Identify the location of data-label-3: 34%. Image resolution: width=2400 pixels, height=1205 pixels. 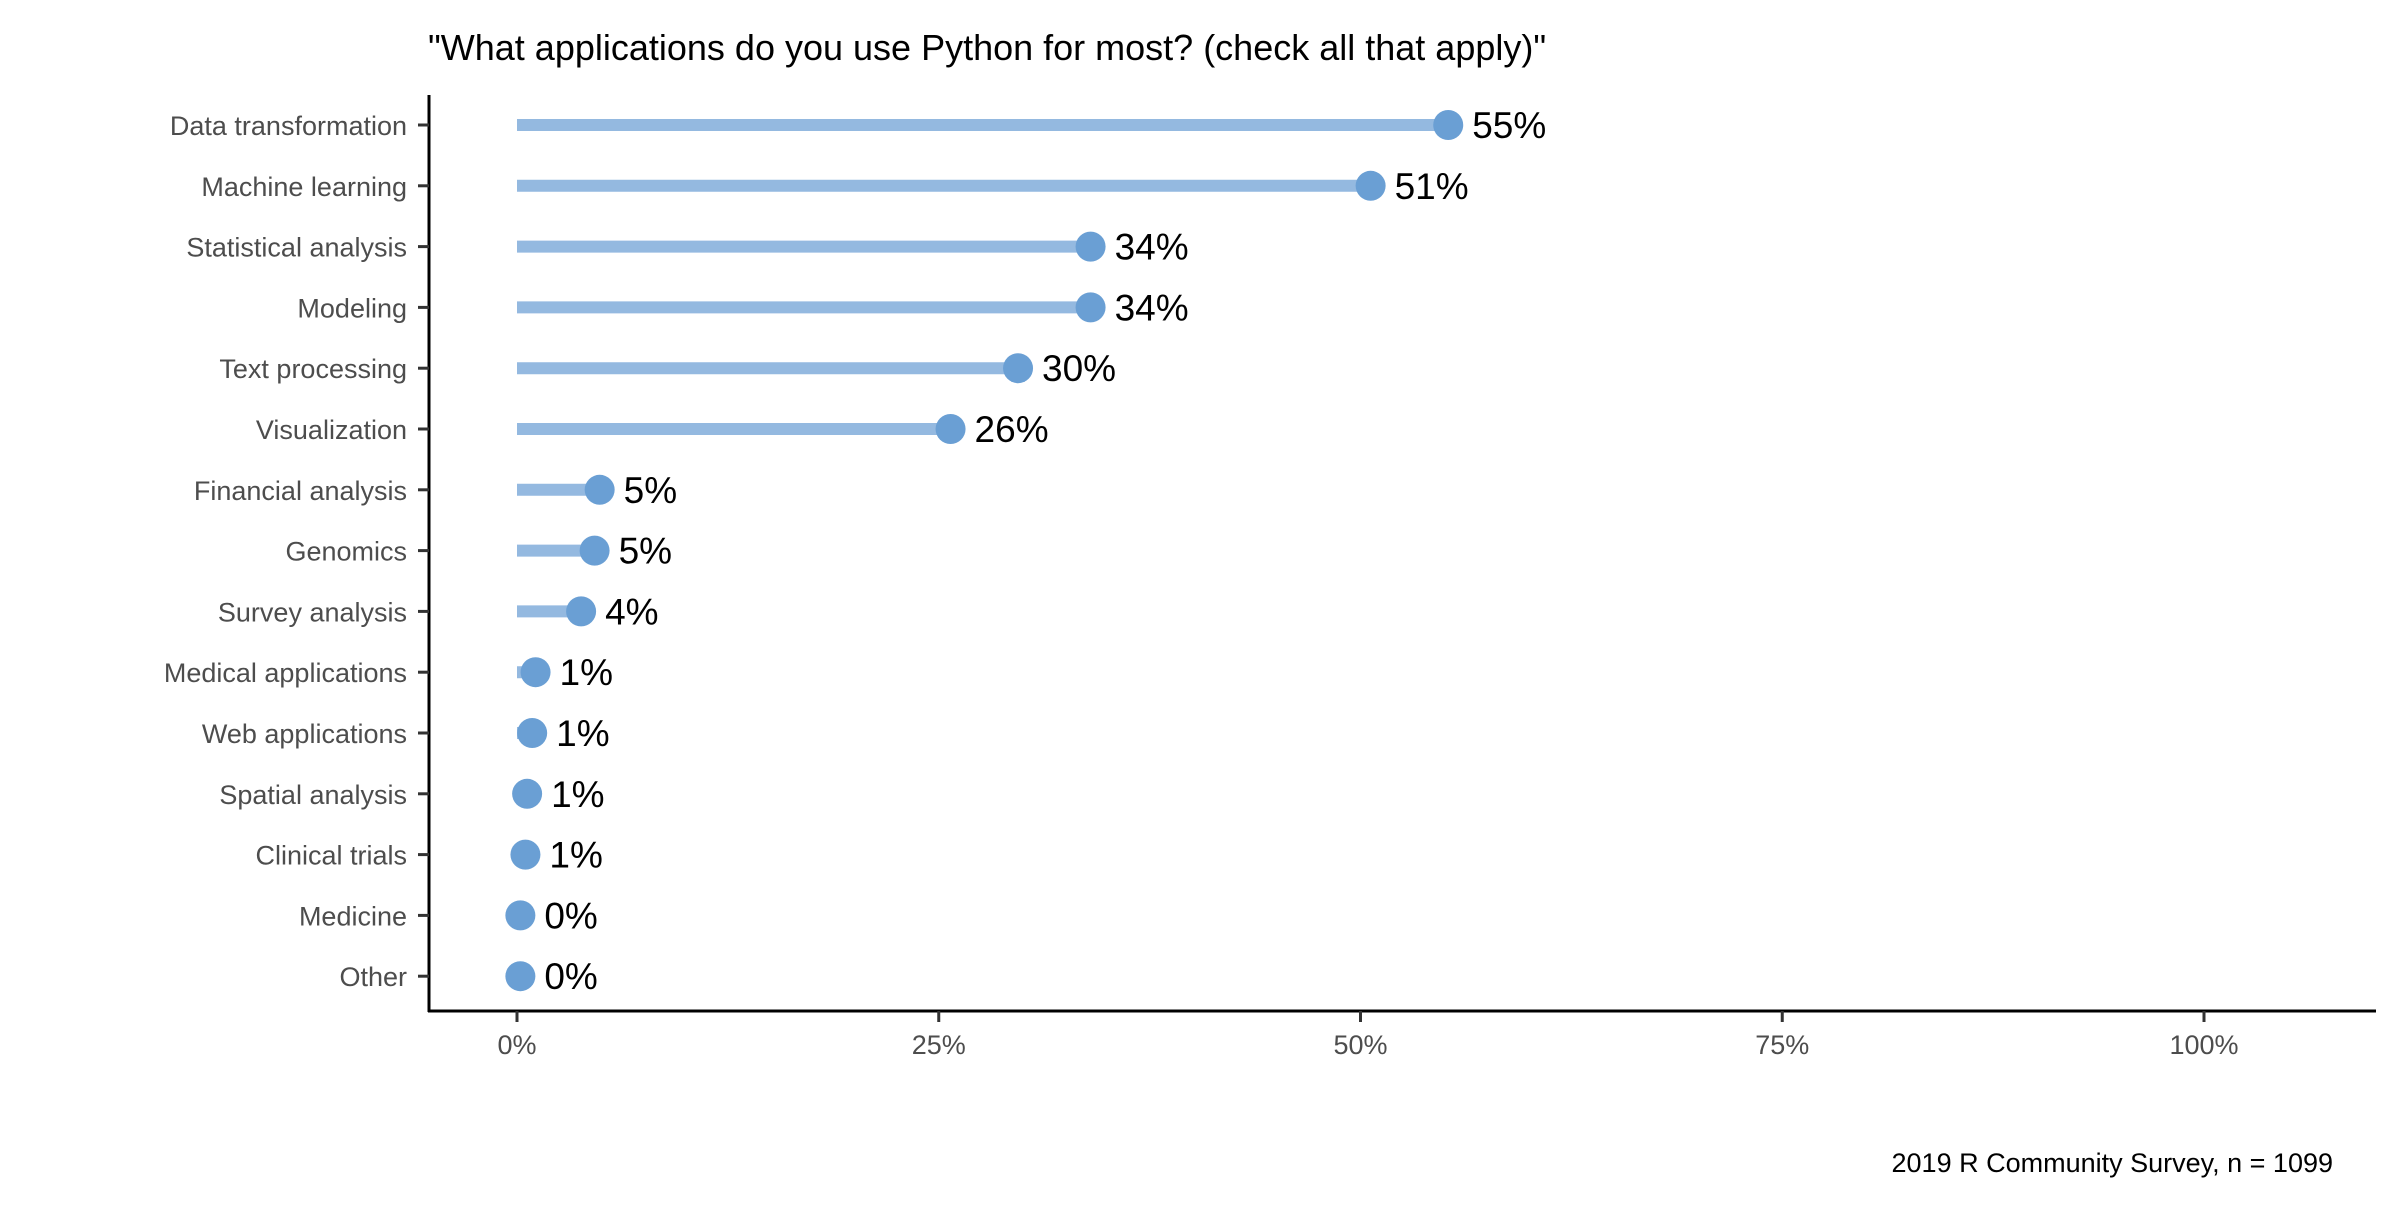
(1152, 307).